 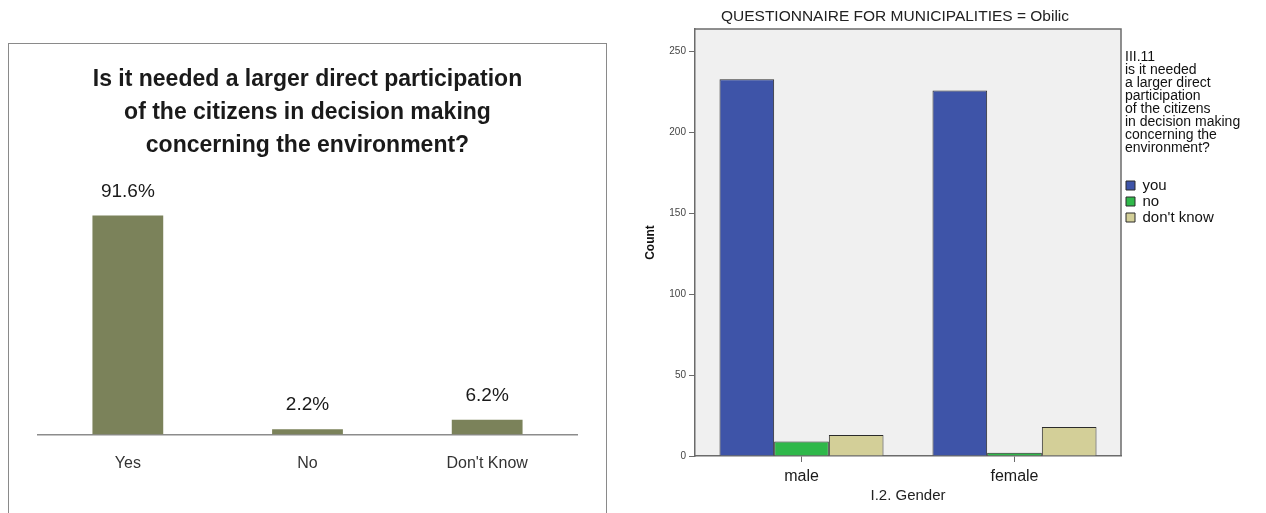 I want to click on x-tick-label: male, so click(x=801, y=476).